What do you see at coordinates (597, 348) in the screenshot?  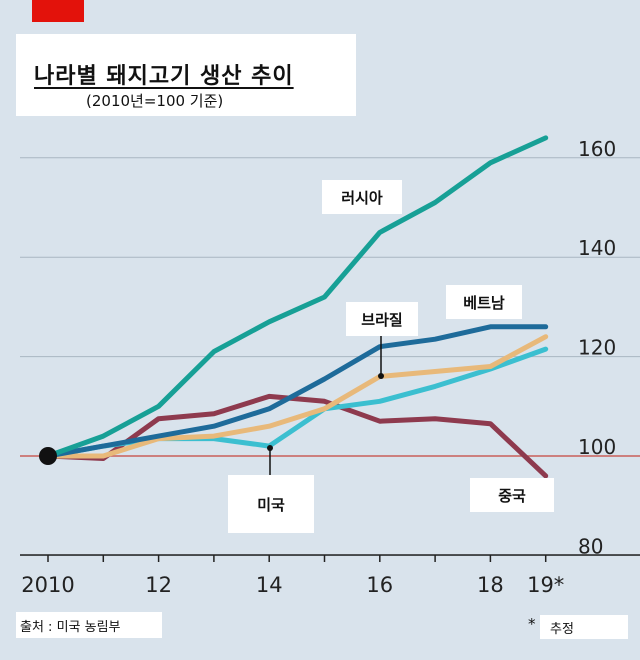 I see `y-tick-label-120: 120` at bounding box center [597, 348].